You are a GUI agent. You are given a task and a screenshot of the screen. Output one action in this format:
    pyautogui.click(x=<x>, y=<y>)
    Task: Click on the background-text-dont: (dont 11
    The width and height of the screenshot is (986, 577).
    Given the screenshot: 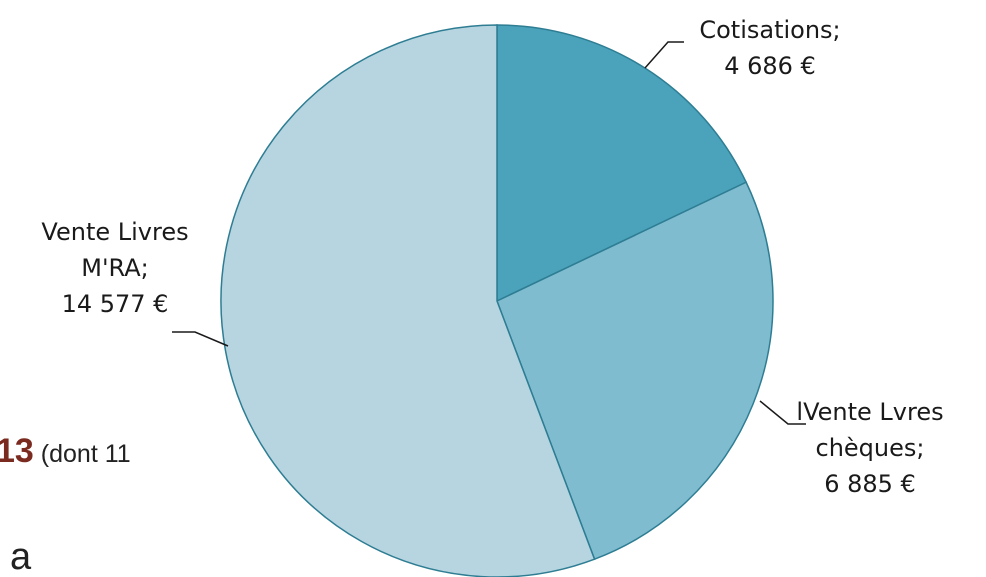 What is the action you would take?
    pyautogui.click(x=85, y=454)
    